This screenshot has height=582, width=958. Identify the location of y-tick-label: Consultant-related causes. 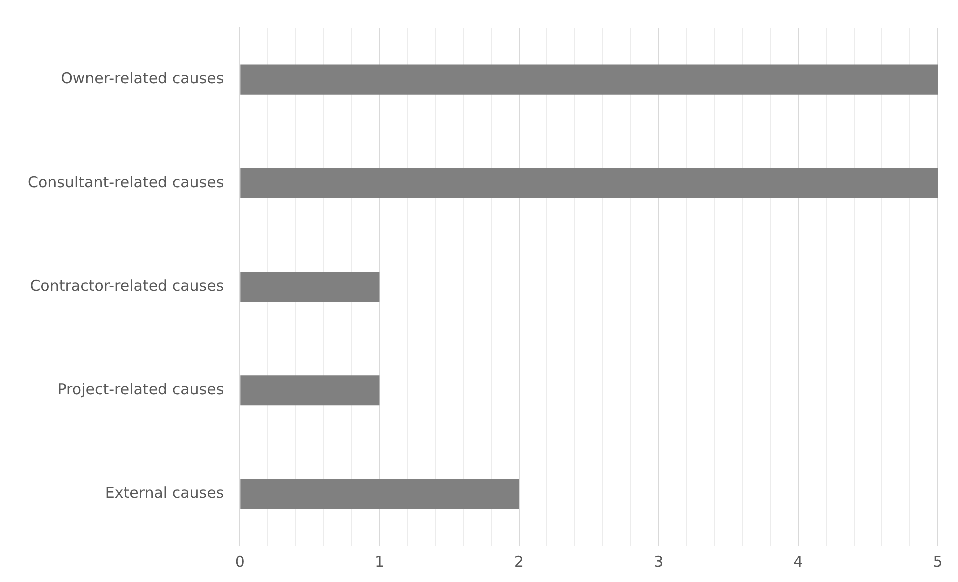
(126, 182).